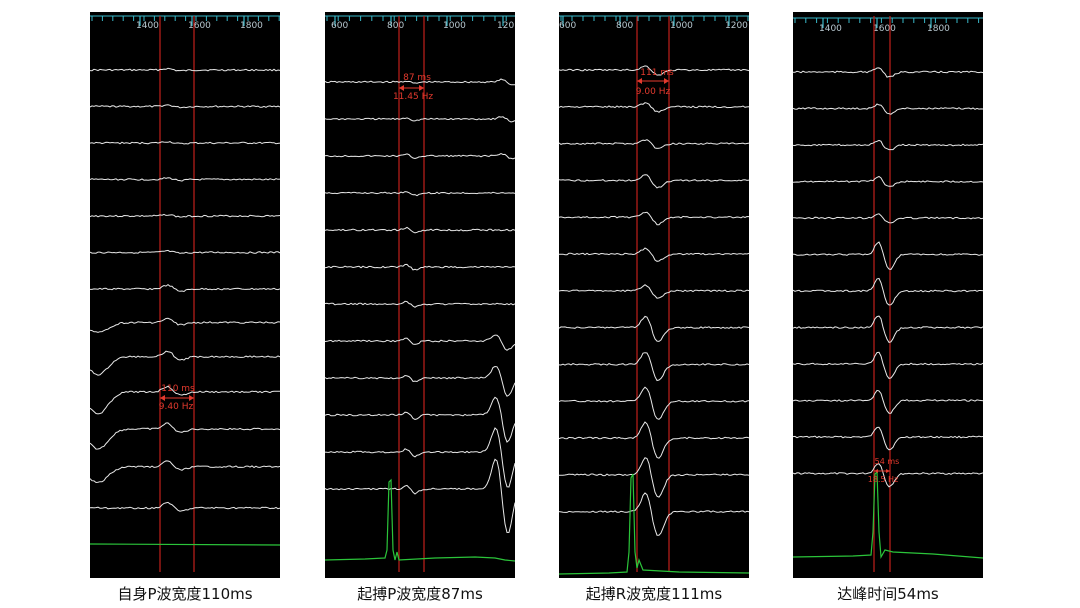 This screenshot has width=1080, height=608. What do you see at coordinates (887, 461) in the screenshot?
I see `panel-4-measure-duration: 54 ms` at bounding box center [887, 461].